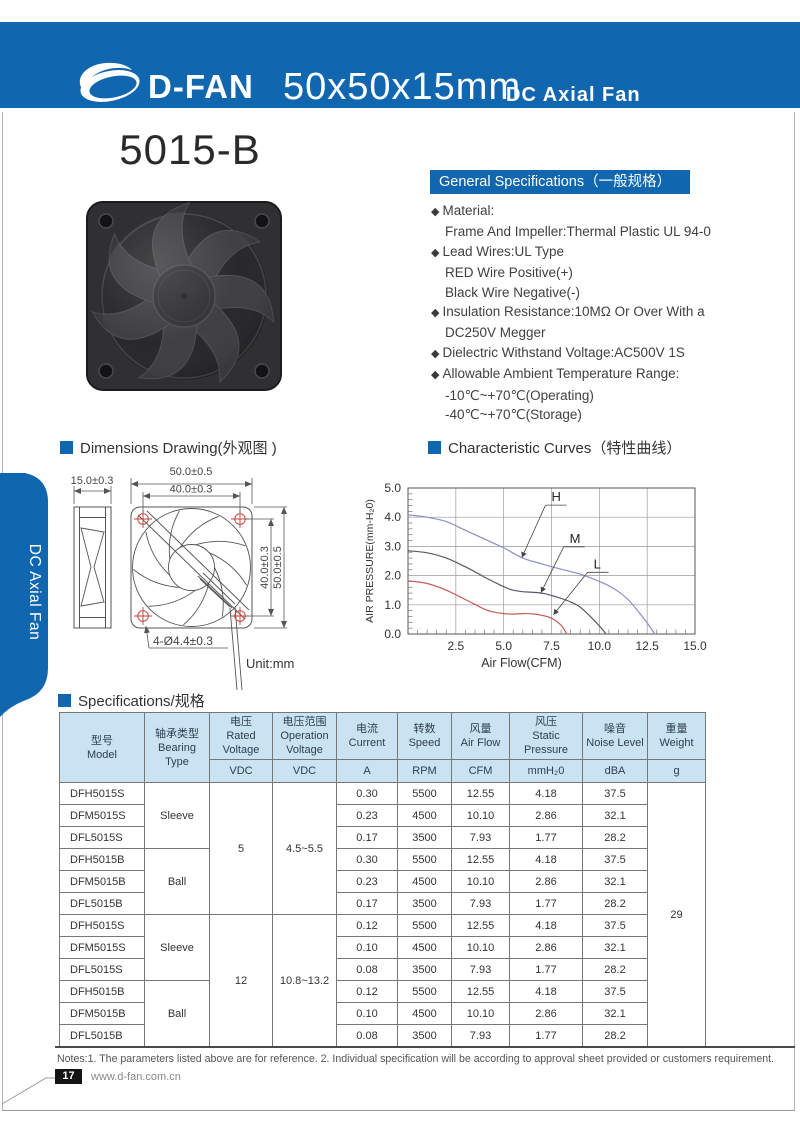 The image size is (800, 1131). What do you see at coordinates (304, 736) in the screenshot?
I see `column-header: 电压范围 Operation Voltage` at bounding box center [304, 736].